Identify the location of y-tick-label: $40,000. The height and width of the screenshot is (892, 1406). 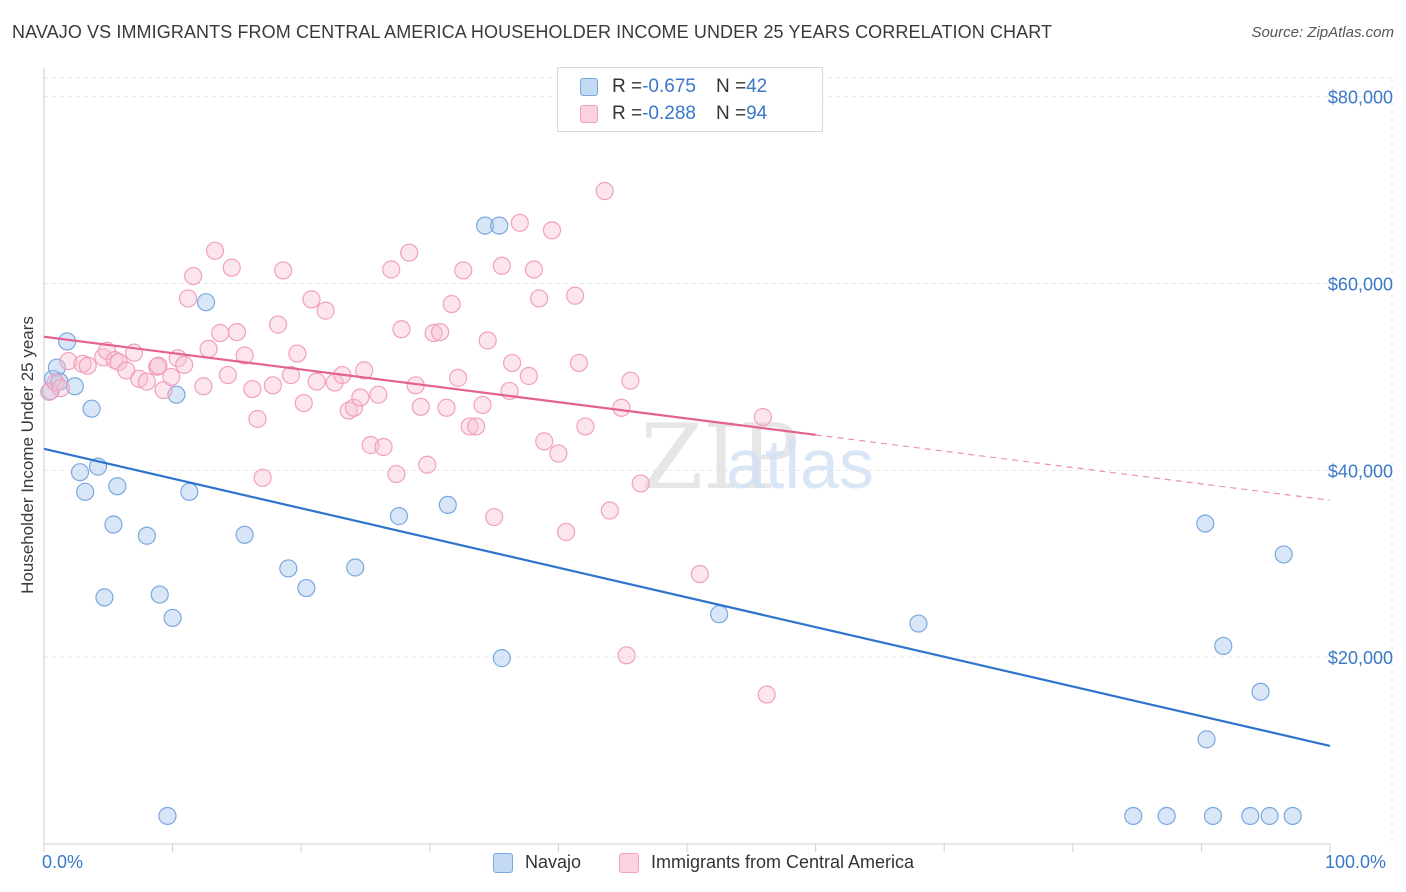
(1360, 471).